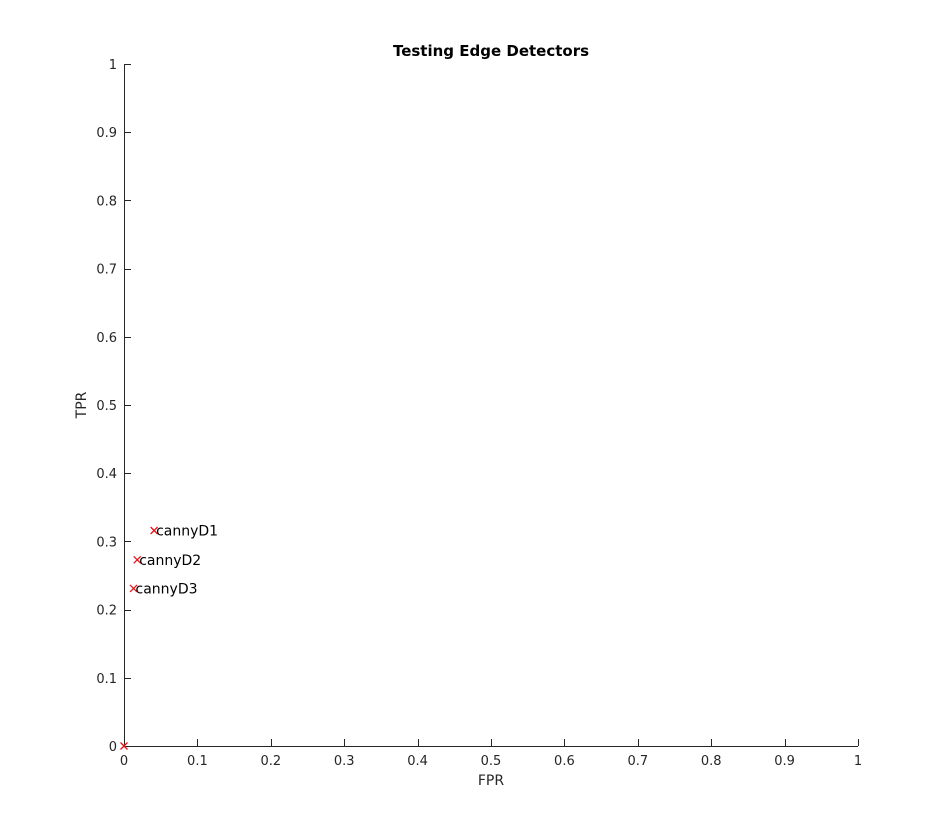  What do you see at coordinates (187, 531) in the screenshot?
I see `point-label: cannyD1` at bounding box center [187, 531].